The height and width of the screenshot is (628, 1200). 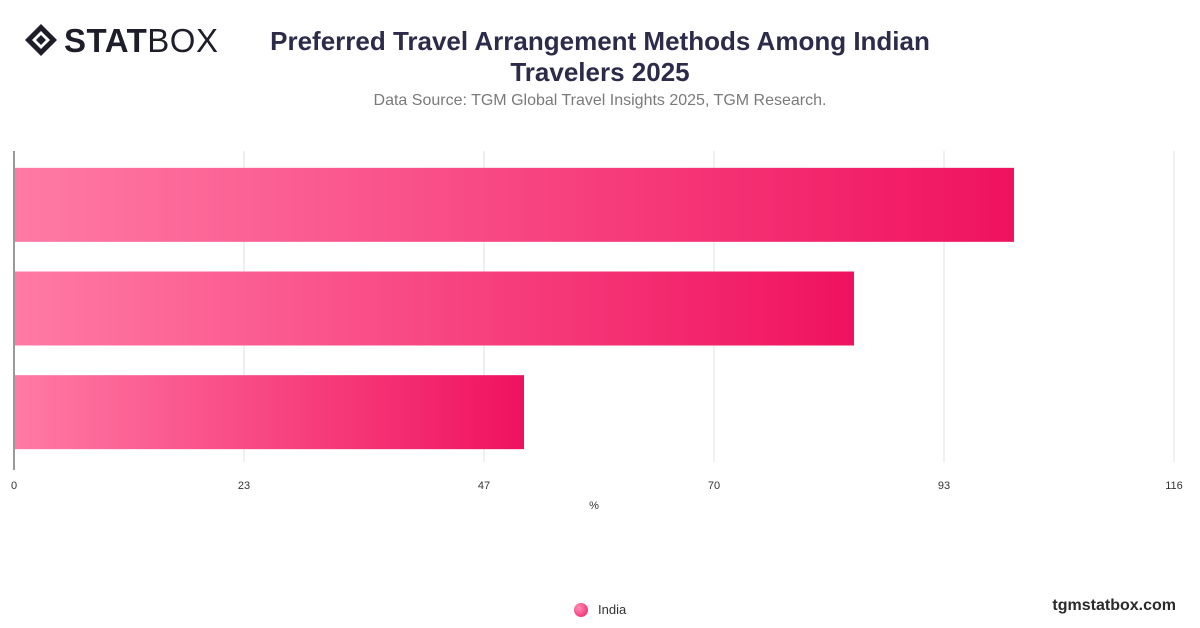 What do you see at coordinates (714, 486) in the screenshot?
I see `x-tick-label: 70` at bounding box center [714, 486].